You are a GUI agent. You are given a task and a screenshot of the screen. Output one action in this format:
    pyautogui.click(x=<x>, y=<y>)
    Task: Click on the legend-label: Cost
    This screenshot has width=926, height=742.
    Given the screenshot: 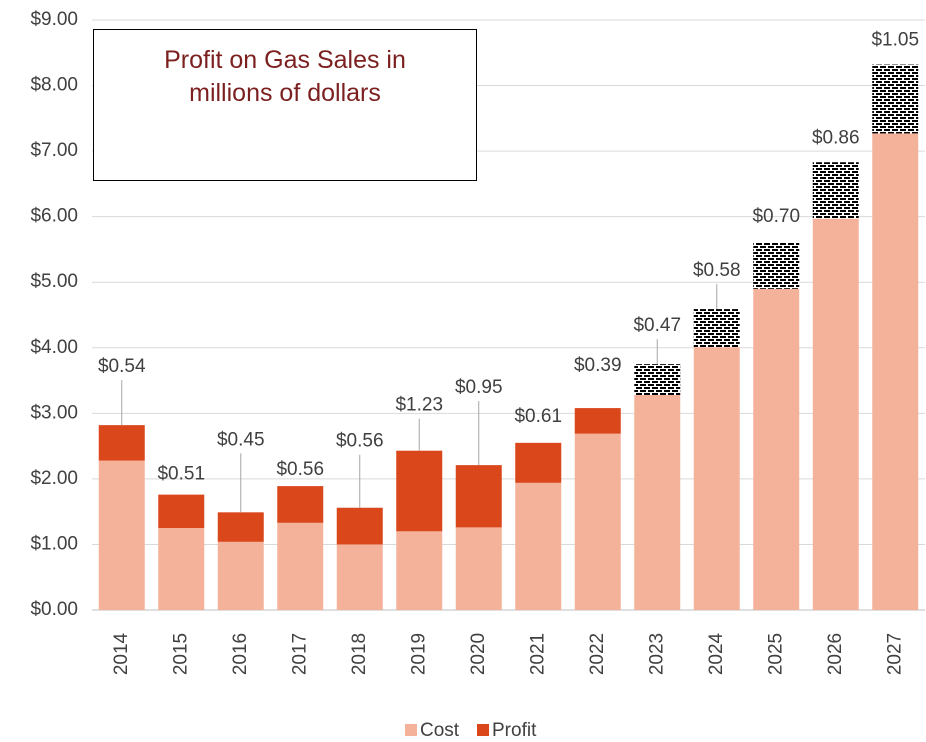 What is the action you would take?
    pyautogui.click(x=440, y=730)
    